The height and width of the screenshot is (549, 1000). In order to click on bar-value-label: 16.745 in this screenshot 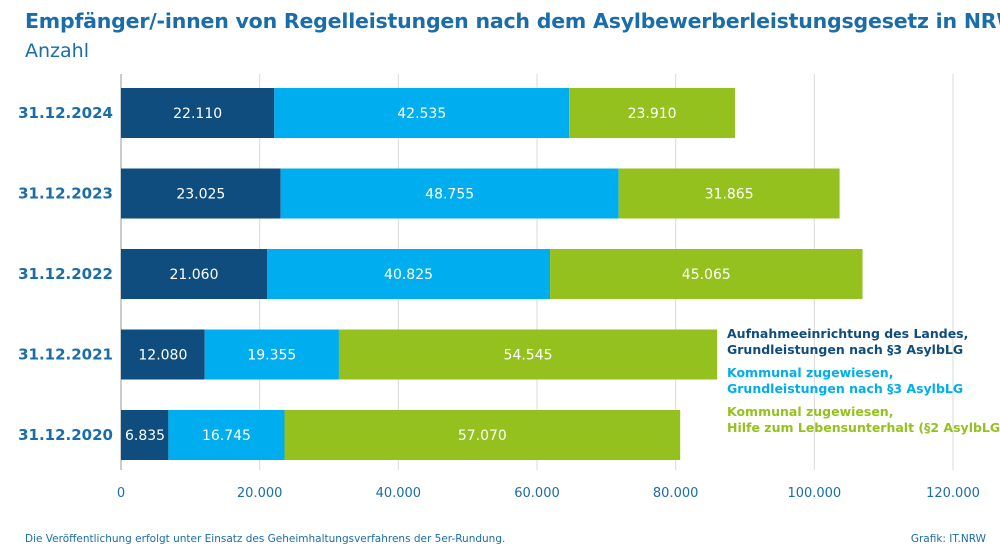, I will do `click(226, 436)`.